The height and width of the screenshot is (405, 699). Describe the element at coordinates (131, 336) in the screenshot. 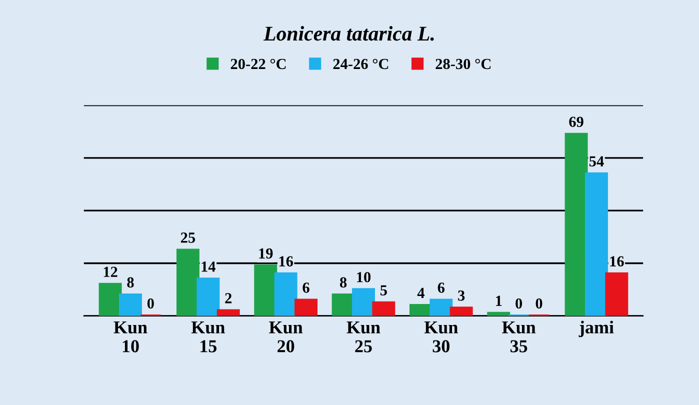

I see `x-tick-label: Kun 10` at that location.